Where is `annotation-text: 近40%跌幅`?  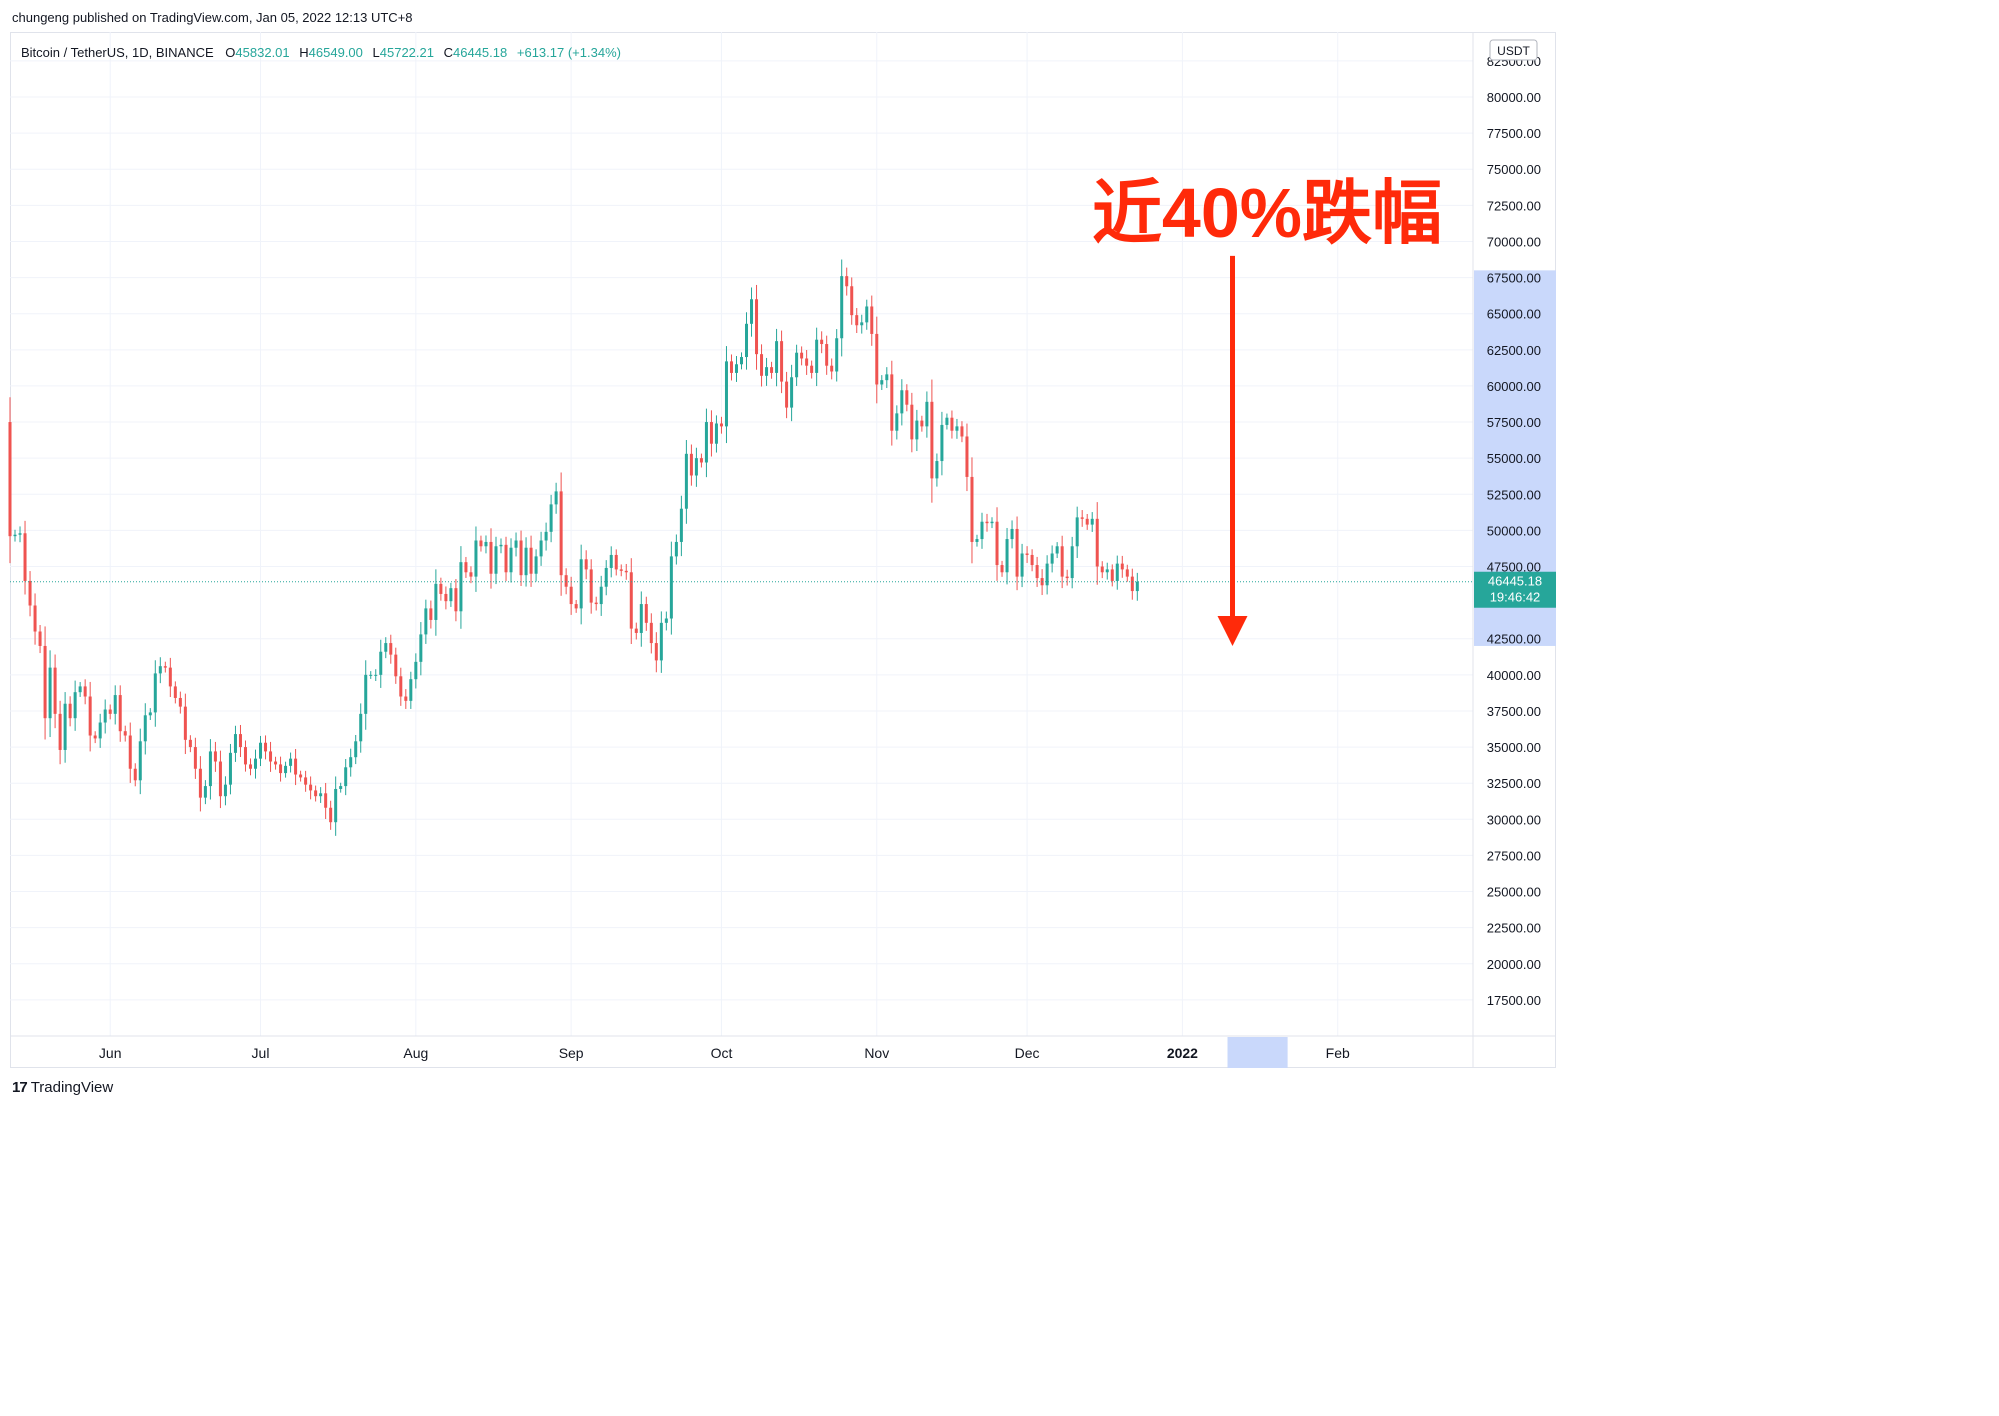
annotation-text: 近40%跌幅 is located at coordinates (1267, 213).